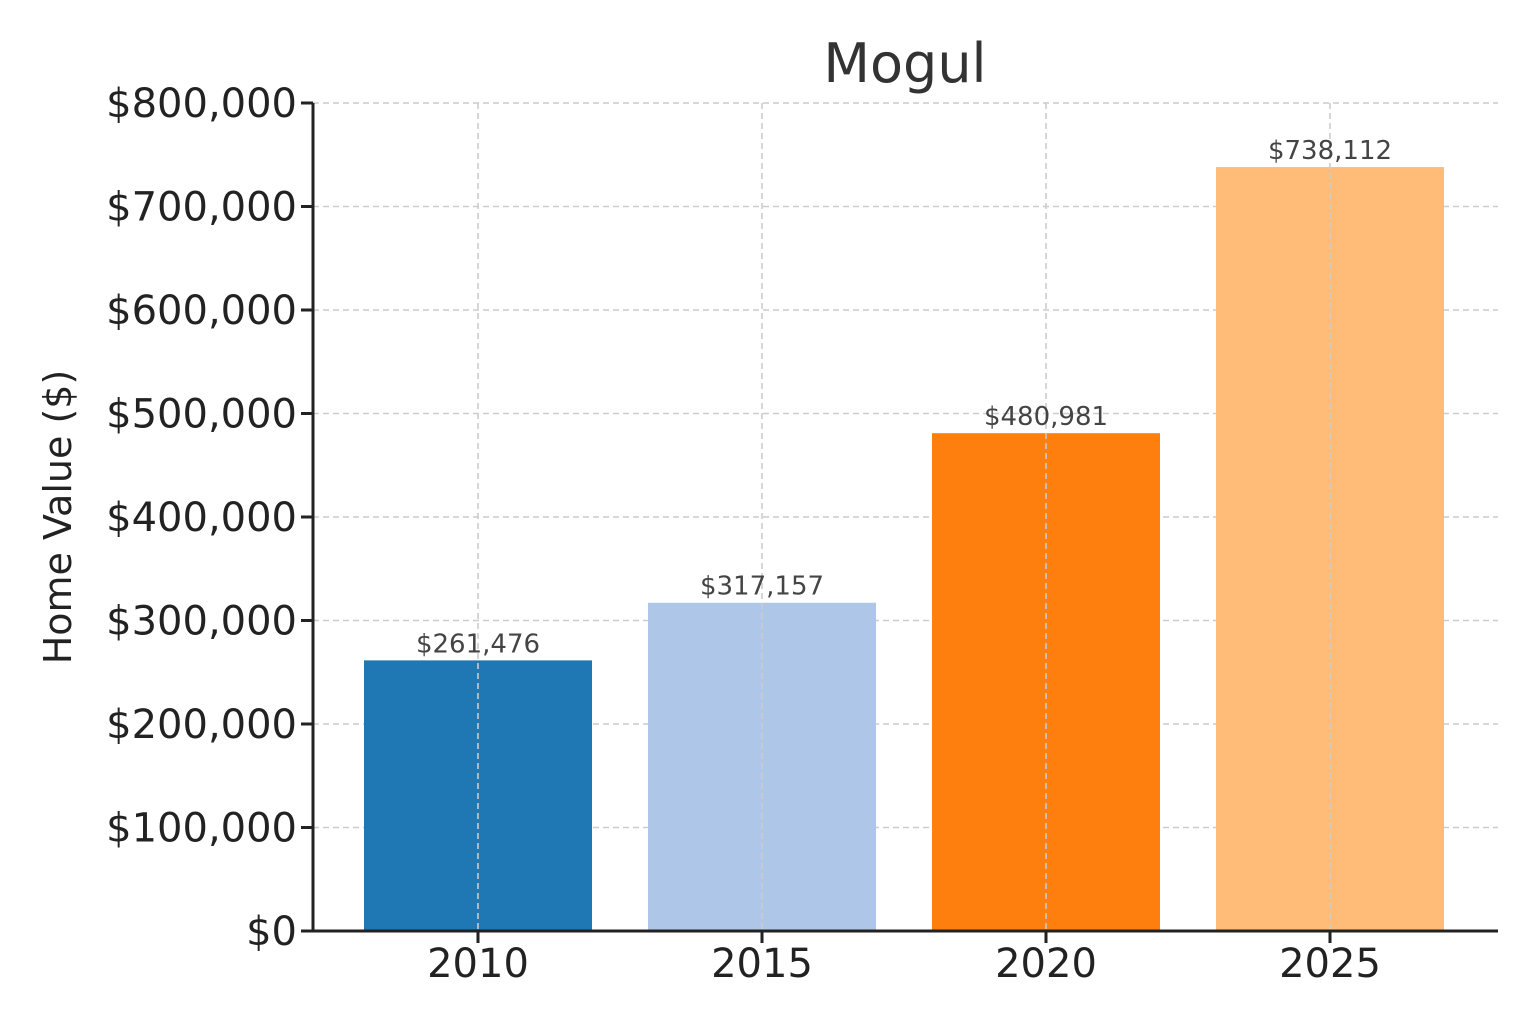 The width and height of the screenshot is (1536, 1024). Describe the element at coordinates (201, 829) in the screenshot. I see `y-tick-label: $100,000` at that location.